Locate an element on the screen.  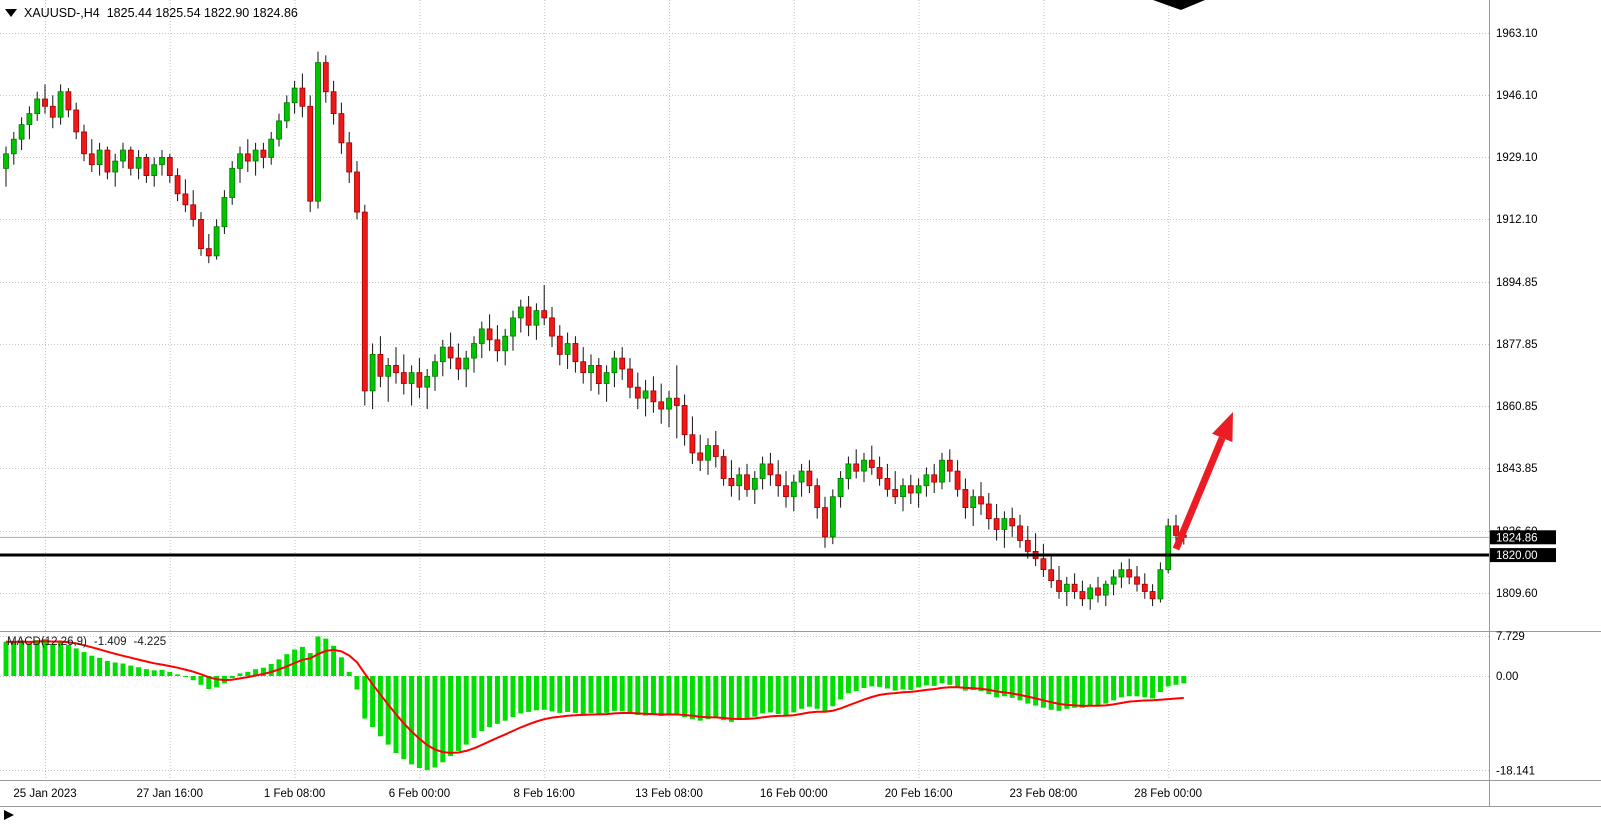
time-axis-label: 28 Feb 00:00 is located at coordinates (1168, 794).